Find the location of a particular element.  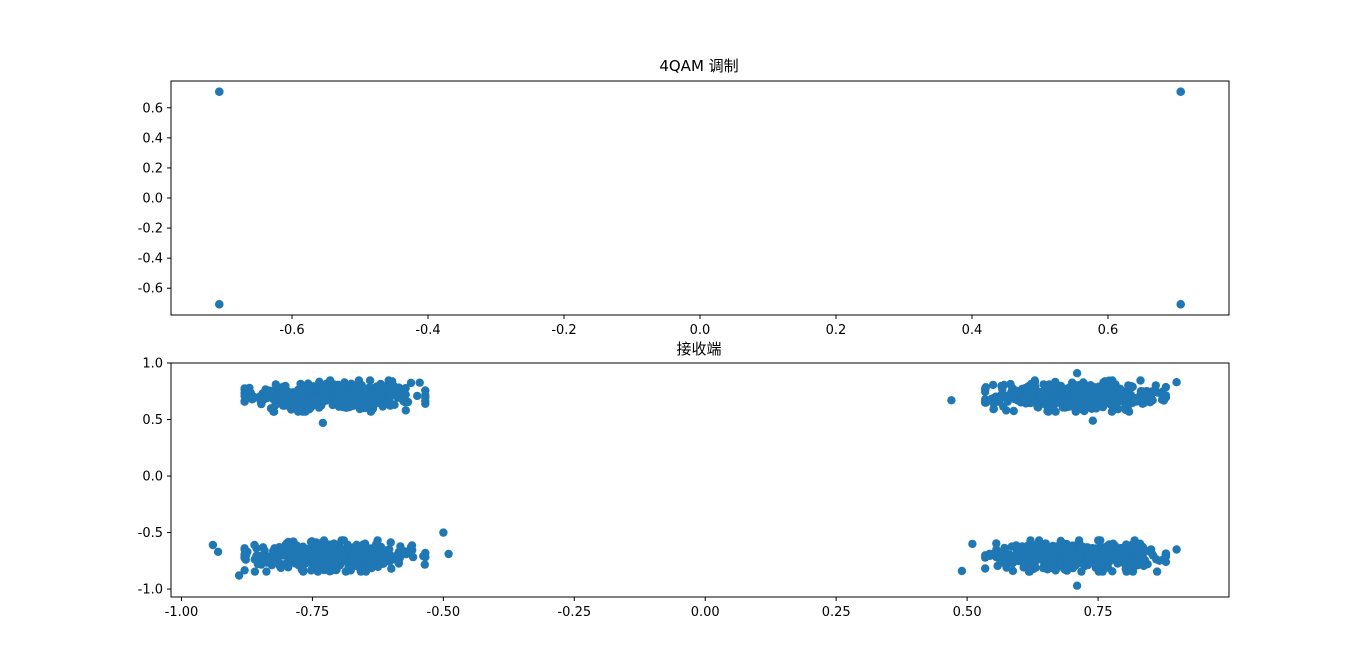

y-tick-label: -0.5 is located at coordinates (150, 533).